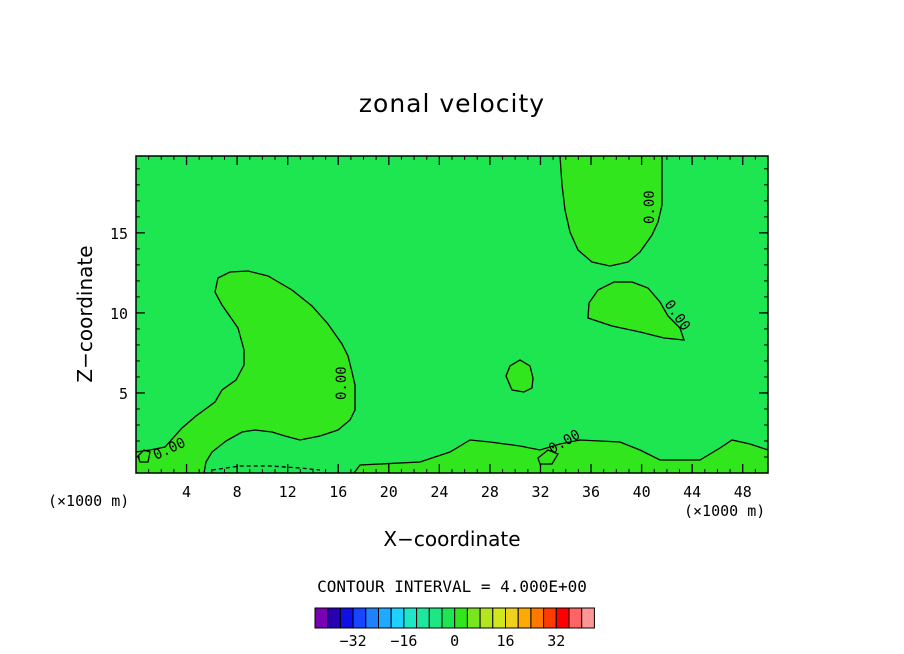 This screenshot has width=904, height=654. Describe the element at coordinates (338, 492) in the screenshot. I see `x-tick-label: 16` at that location.